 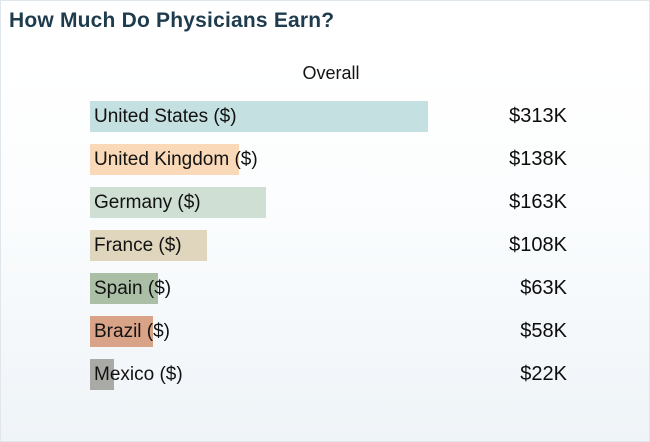 I want to click on chart-row: United States ($) $313K, so click(x=325, y=116).